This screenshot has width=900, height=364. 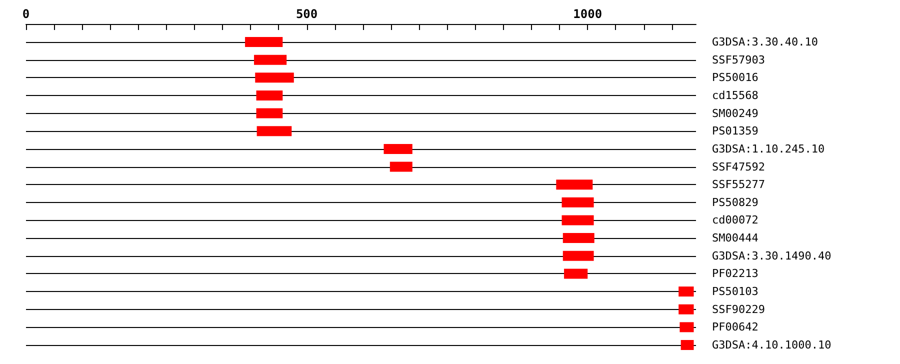 I want to click on y-tick-label: cd00072, so click(x=735, y=220).